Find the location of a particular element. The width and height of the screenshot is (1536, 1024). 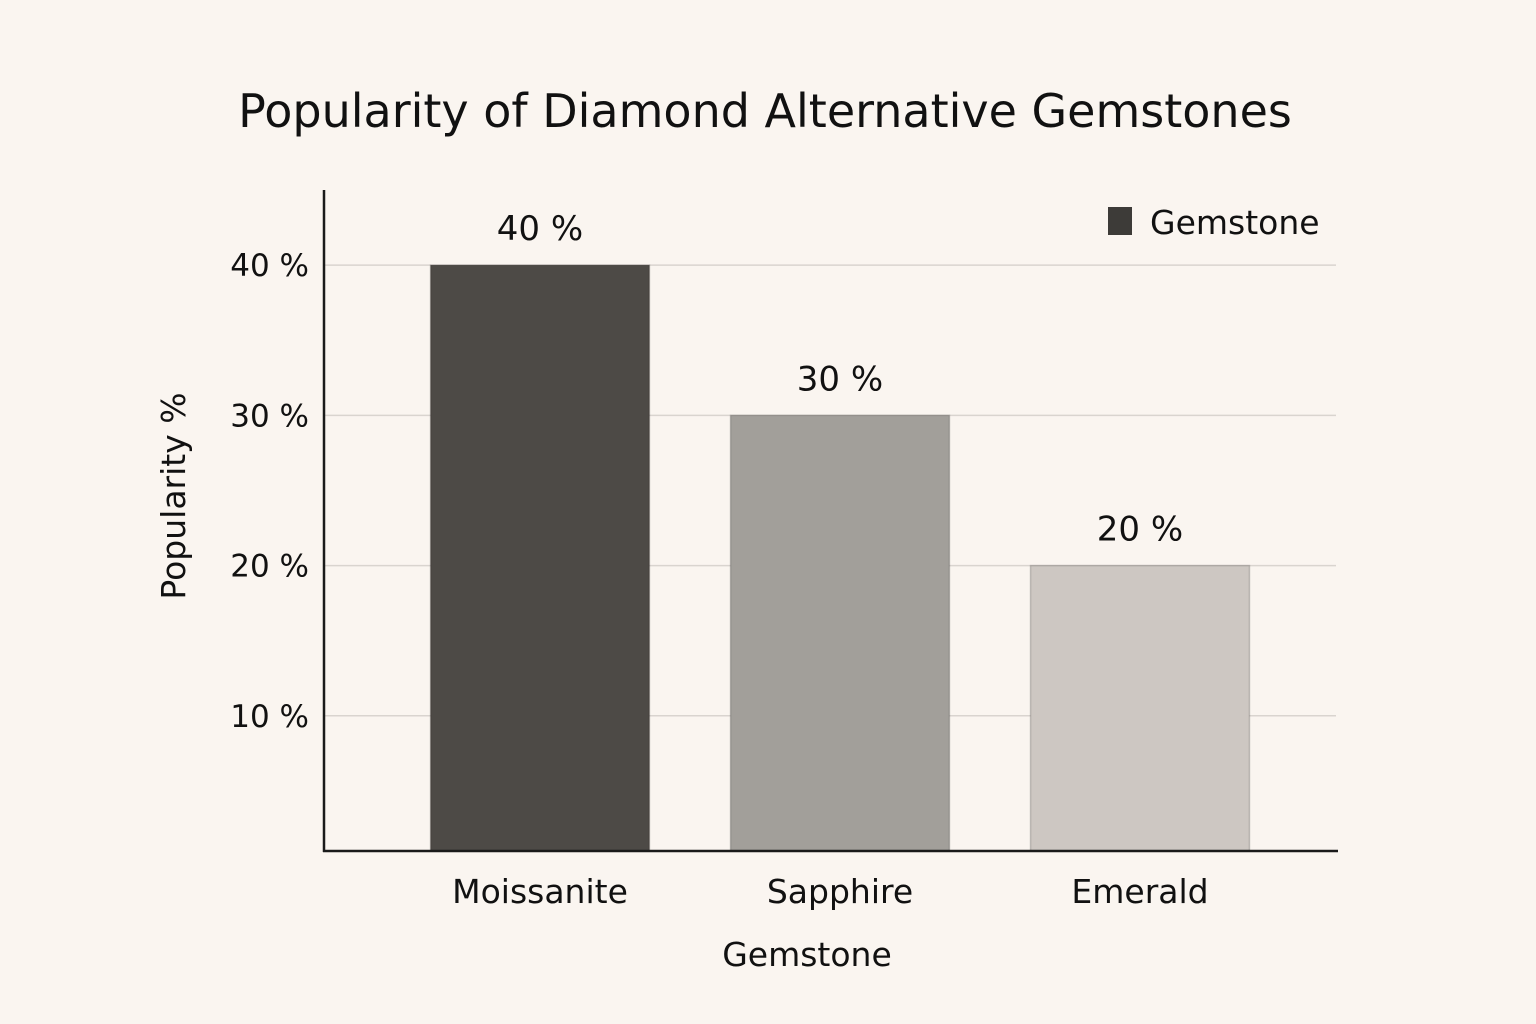

y-tick-label-40: 40 % is located at coordinates (269, 266).